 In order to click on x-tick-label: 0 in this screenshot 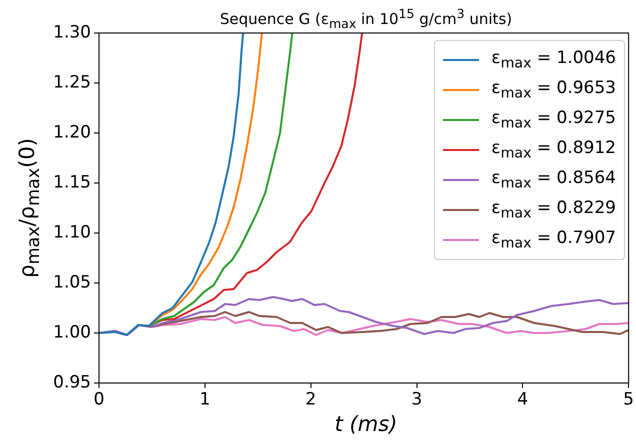, I will do `click(99, 400)`.